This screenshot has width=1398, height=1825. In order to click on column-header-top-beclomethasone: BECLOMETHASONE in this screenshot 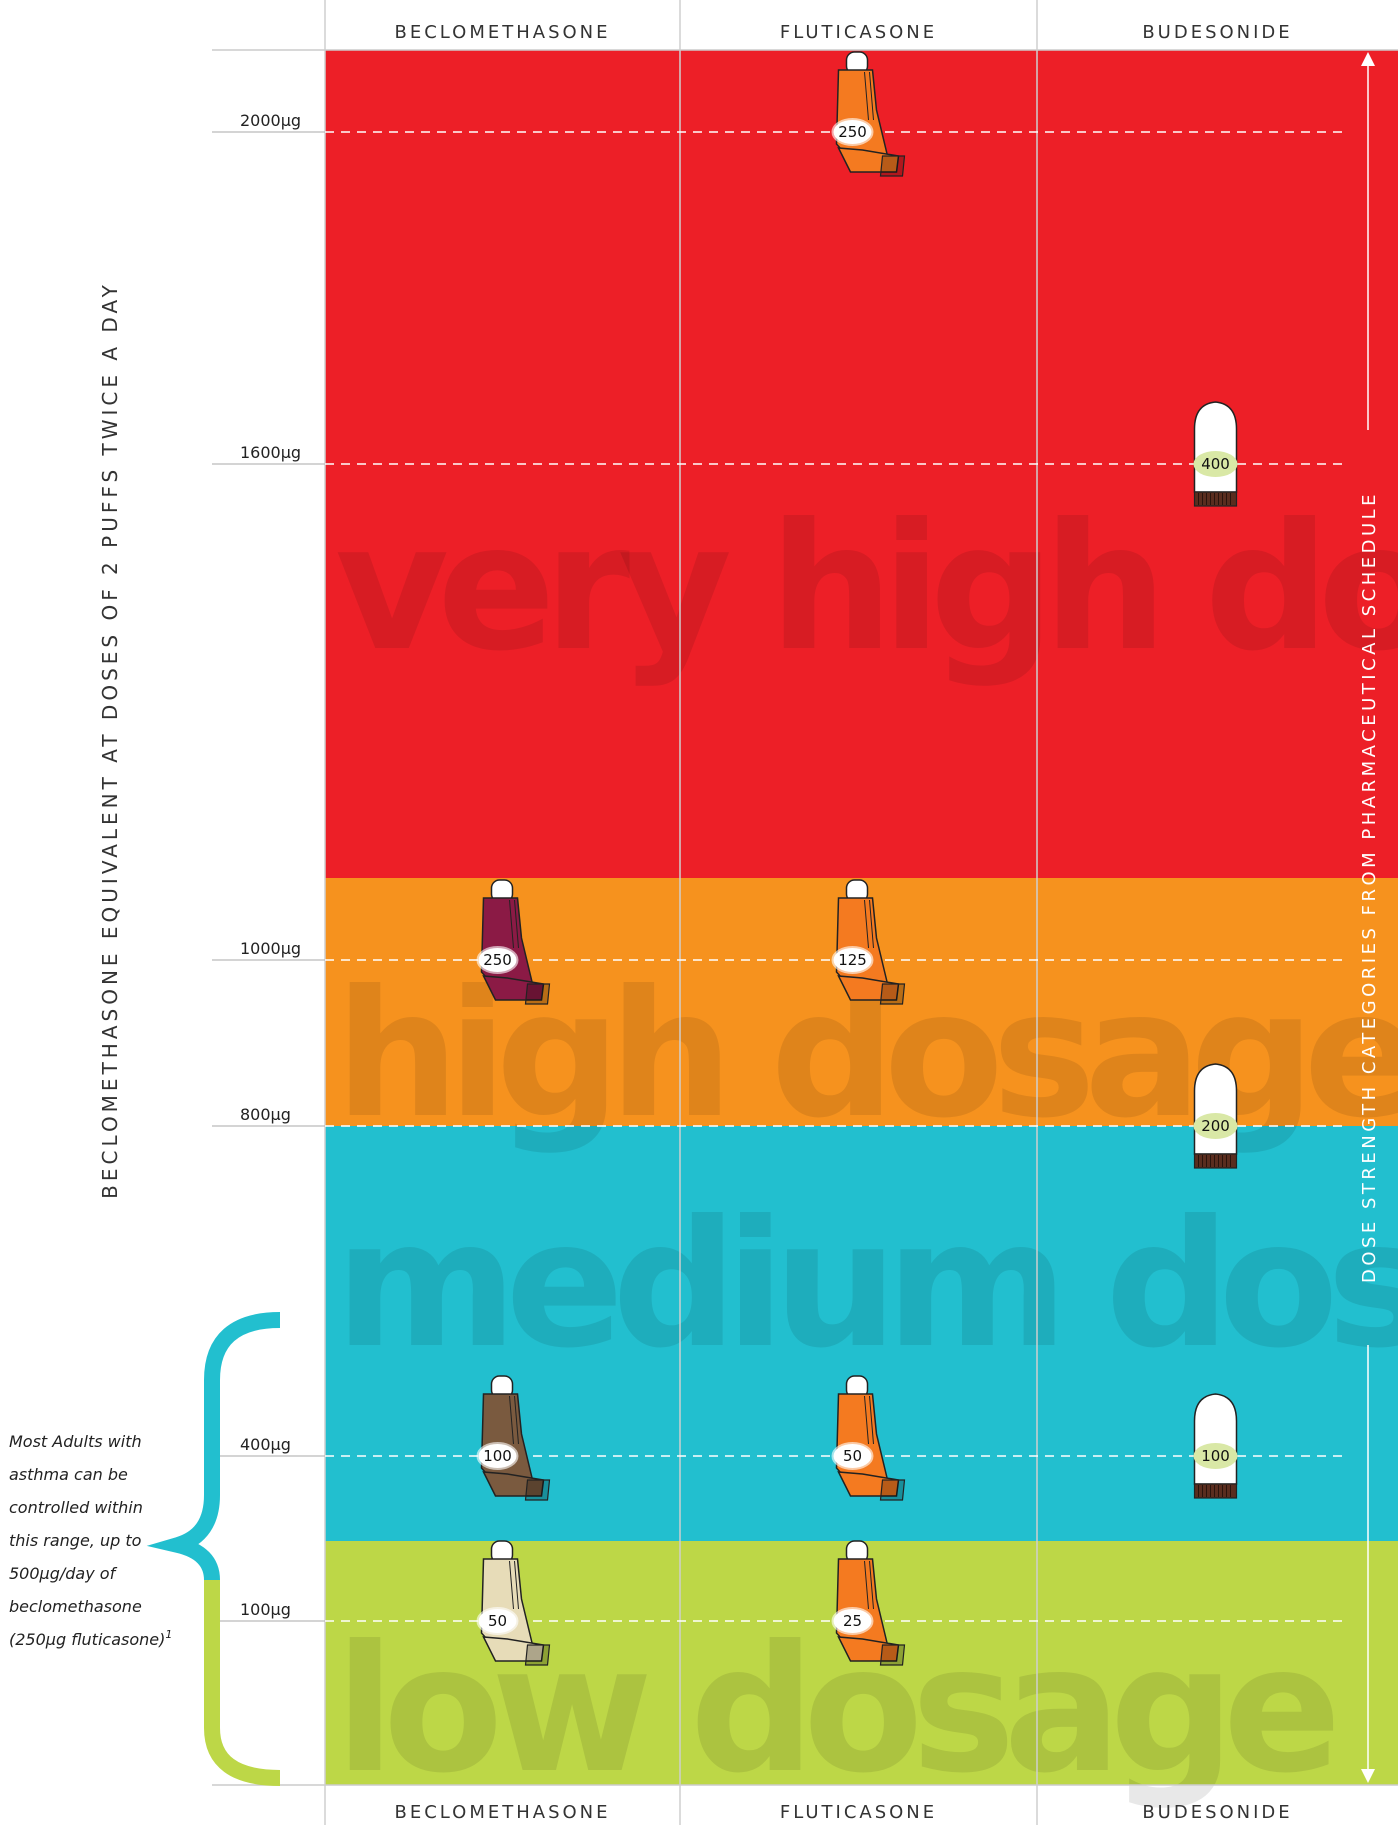, I will do `click(502, 32)`.